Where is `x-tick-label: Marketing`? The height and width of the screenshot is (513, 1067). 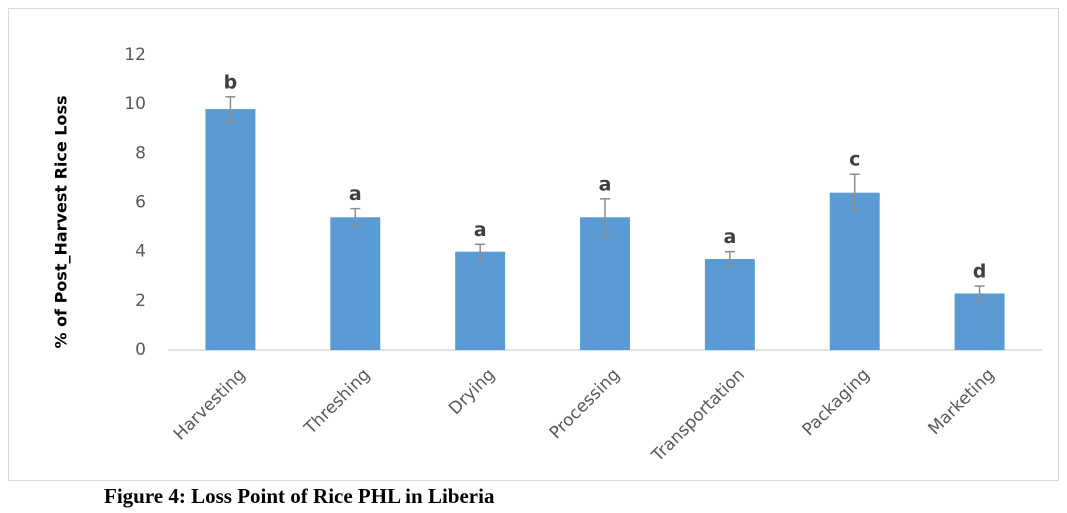 x-tick-label: Marketing is located at coordinates (962, 402).